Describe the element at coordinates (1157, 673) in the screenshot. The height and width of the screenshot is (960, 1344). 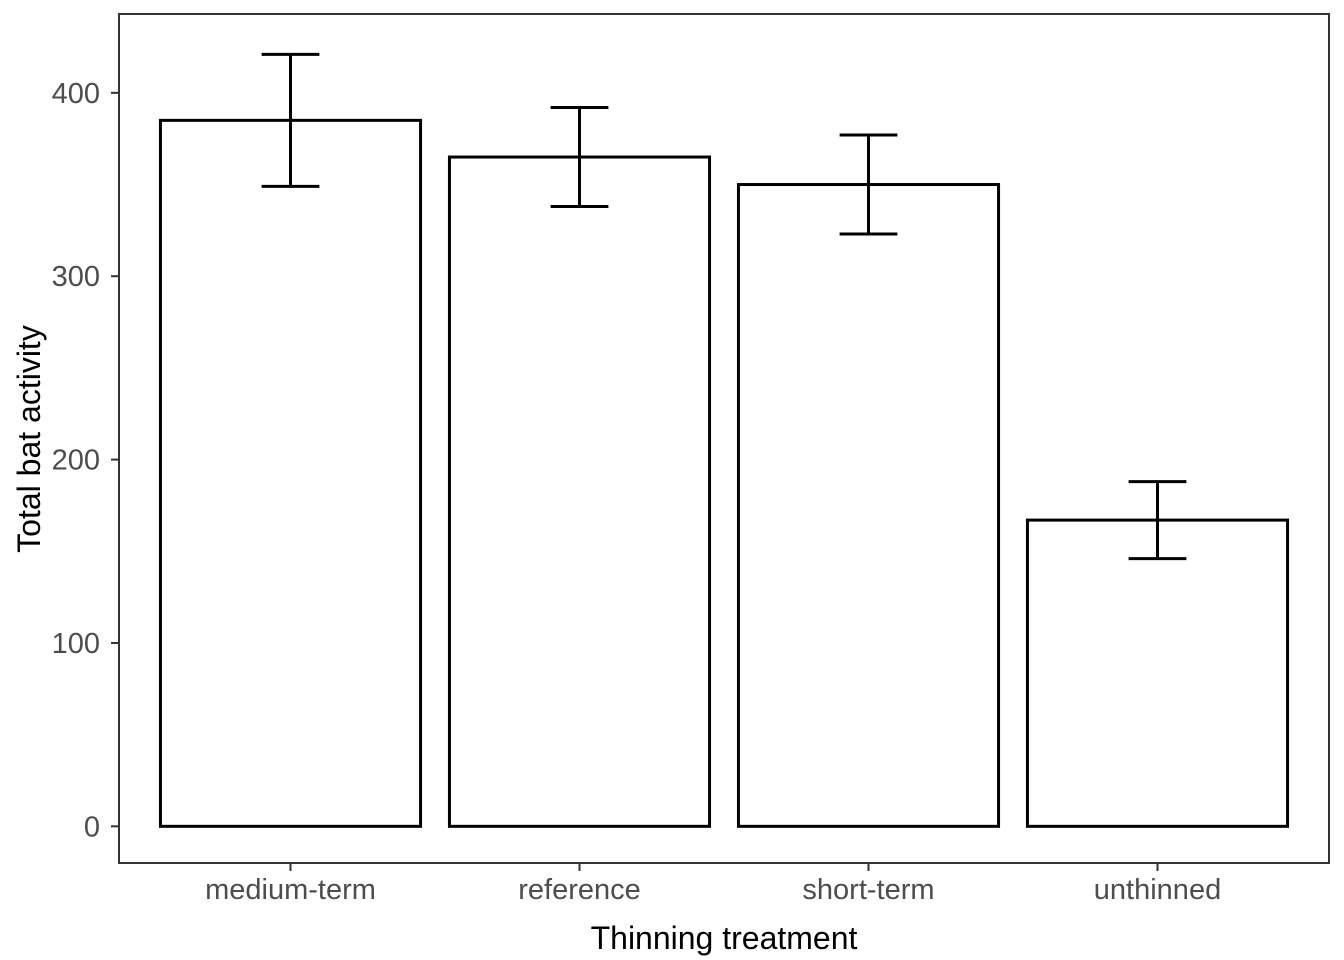
I see `bar-unthinned` at that location.